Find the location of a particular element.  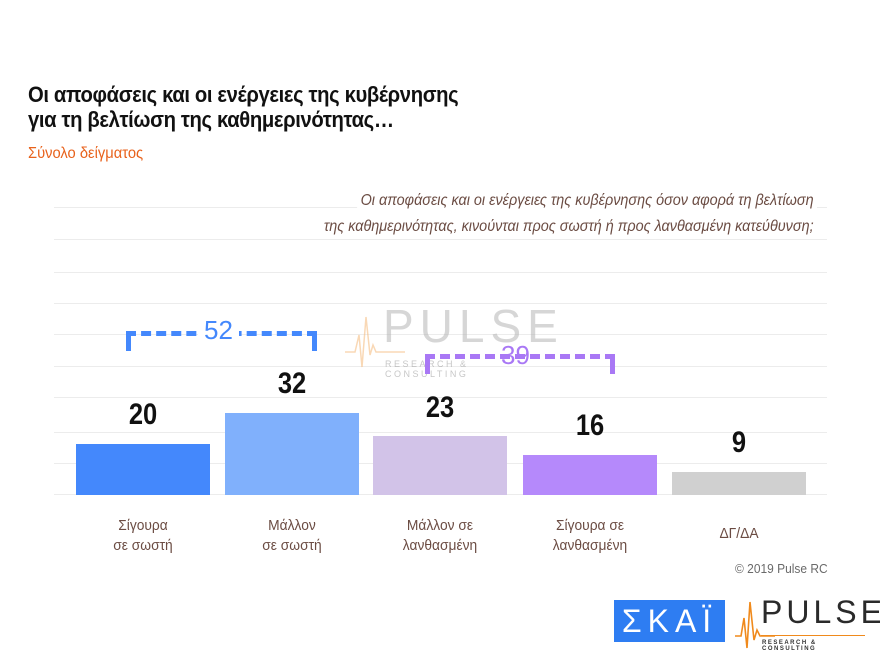

bar-value: 23 is located at coordinates (440, 407).